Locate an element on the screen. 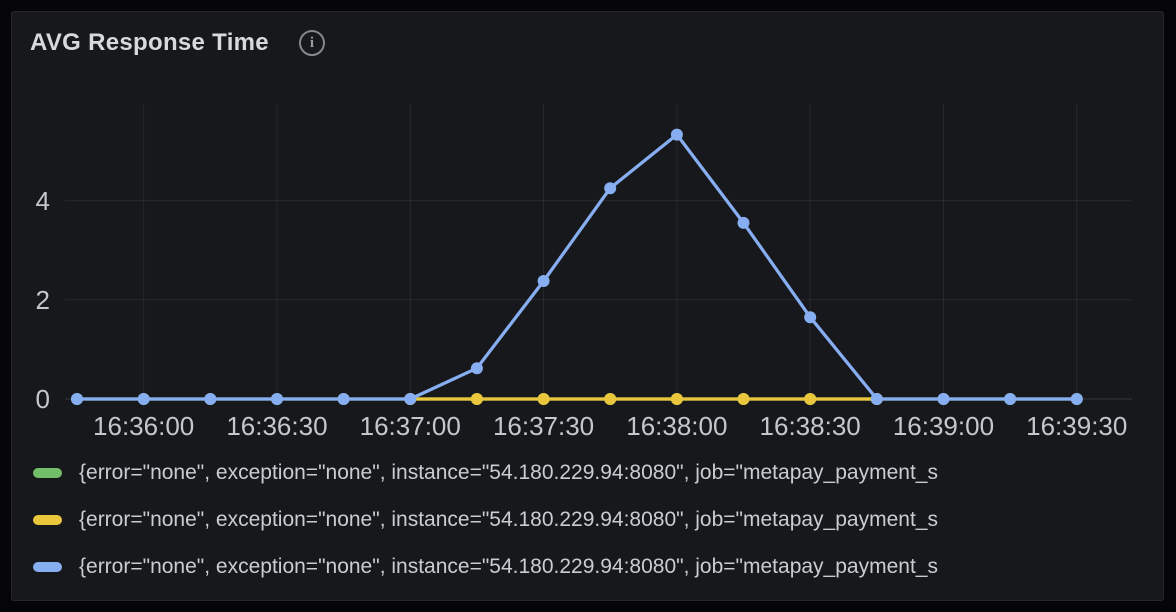 Image resolution: width=1176 pixels, height=612 pixels. panel-header: AVG Response Time i is located at coordinates (587, 43).